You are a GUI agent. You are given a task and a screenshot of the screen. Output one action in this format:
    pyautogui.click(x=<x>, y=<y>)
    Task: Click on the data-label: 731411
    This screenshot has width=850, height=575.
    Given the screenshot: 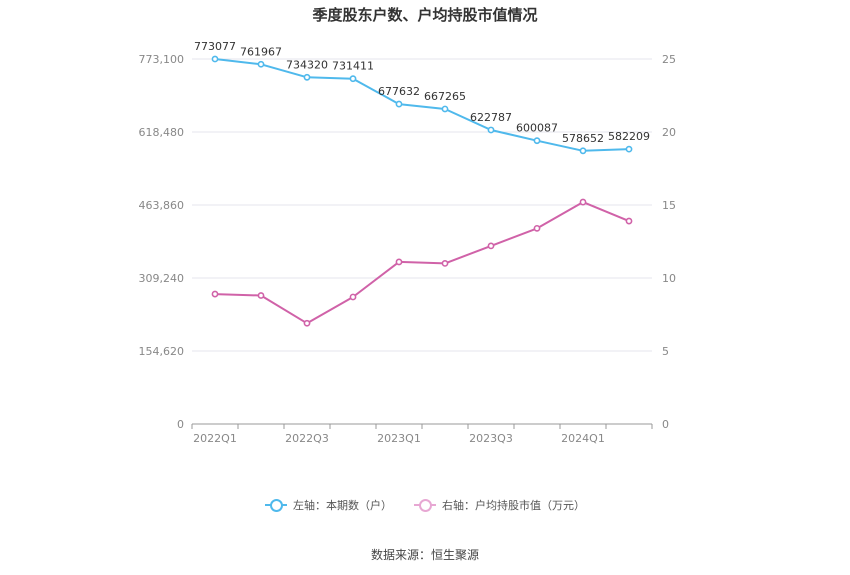 What is the action you would take?
    pyautogui.click(x=353, y=66)
    